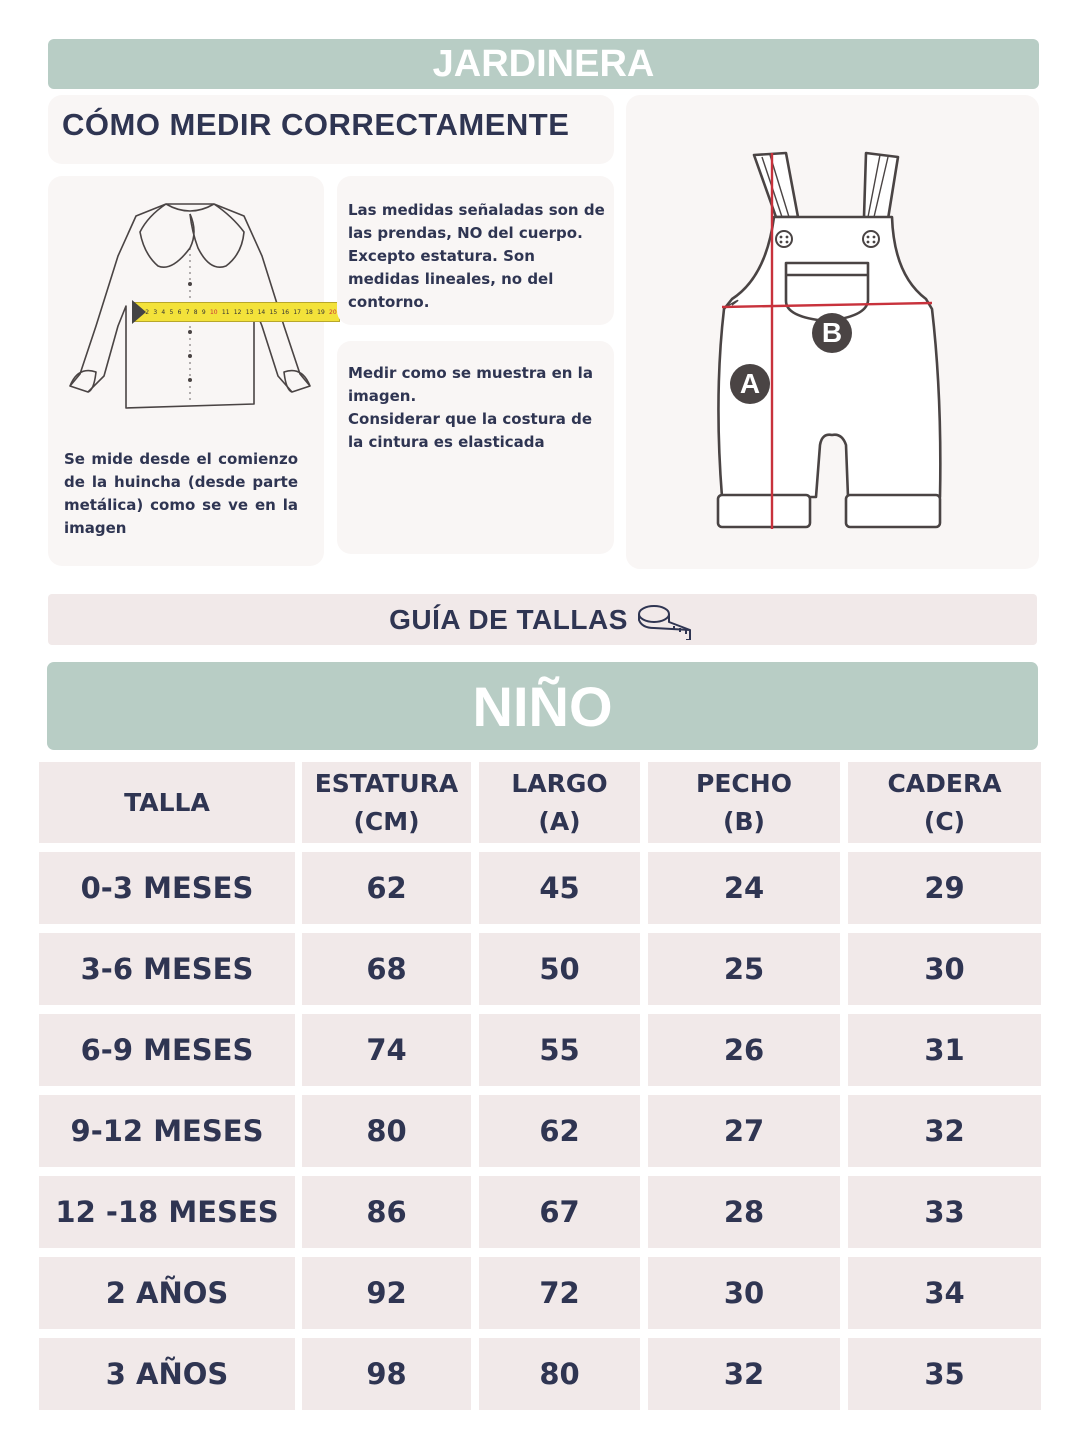 This screenshot has height=1450, width=1080. What do you see at coordinates (167, 1050) in the screenshot?
I see `table-cell: 6-9 MESES` at bounding box center [167, 1050].